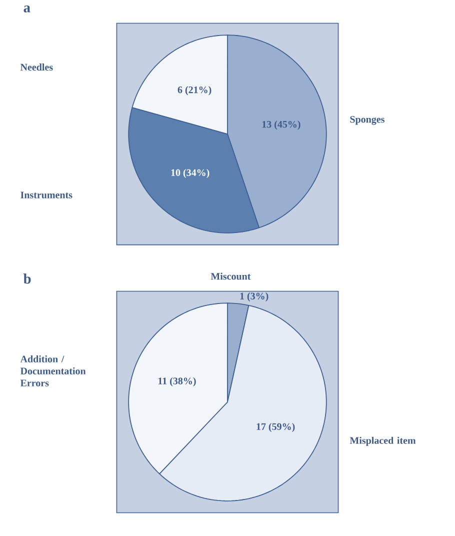  Describe the element at coordinates (383, 441) in the screenshot. I see `slice-label: Misplaced item` at that location.